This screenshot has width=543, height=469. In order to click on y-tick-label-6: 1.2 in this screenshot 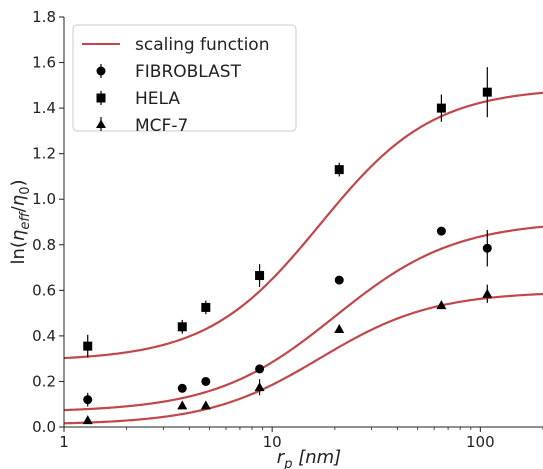, I will do `click(44, 154)`.